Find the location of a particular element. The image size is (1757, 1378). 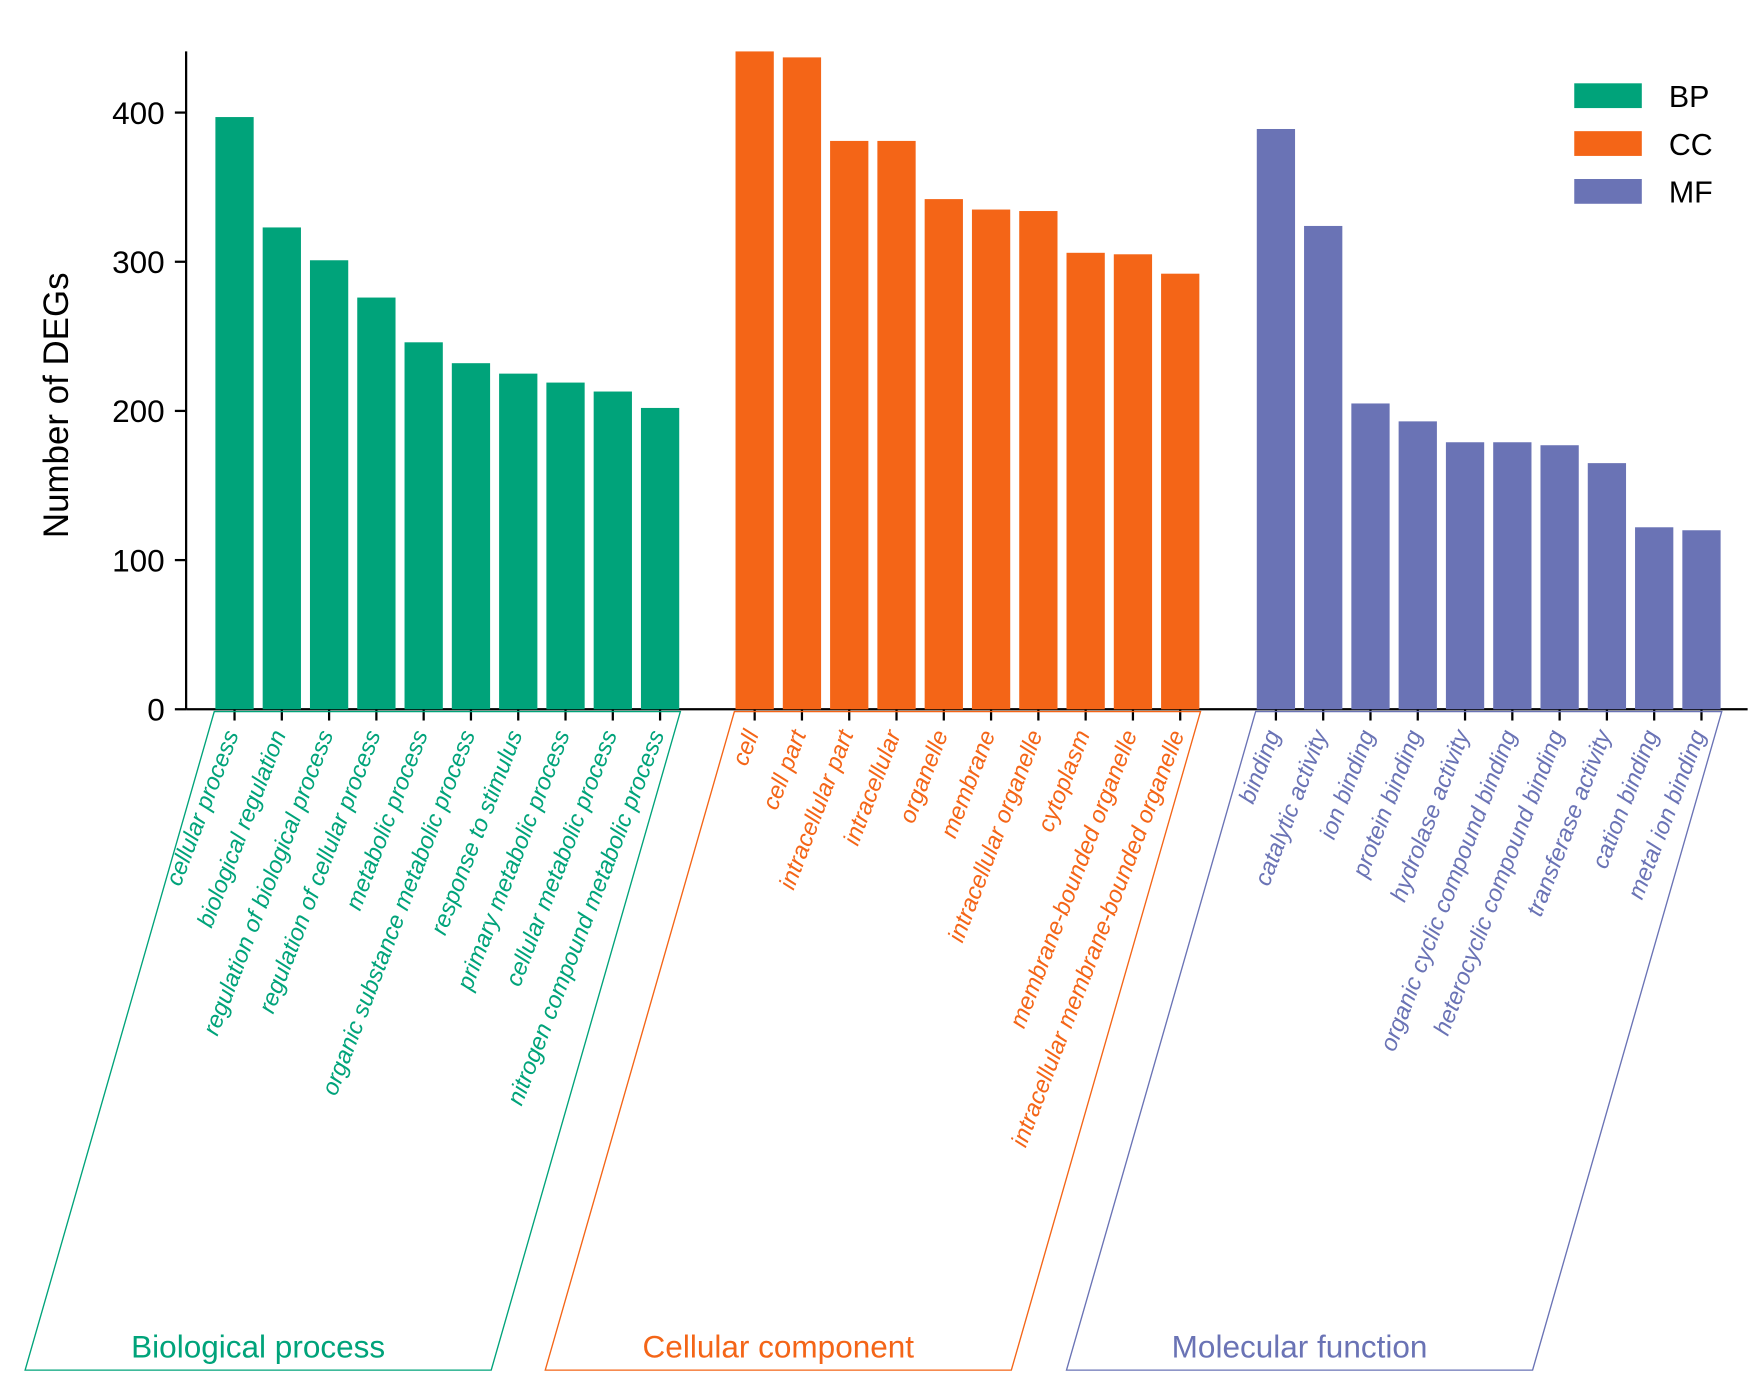

y-tick-label: 100 is located at coordinates (138, 560).